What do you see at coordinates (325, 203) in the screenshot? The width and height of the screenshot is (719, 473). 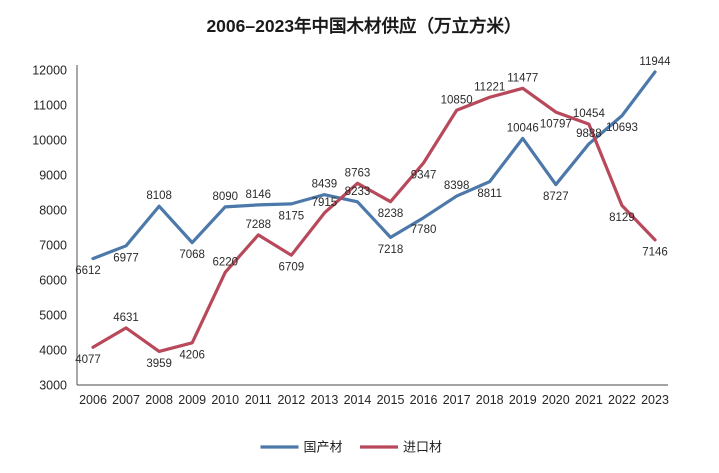 I see `data-label-1-2013: 7915` at bounding box center [325, 203].